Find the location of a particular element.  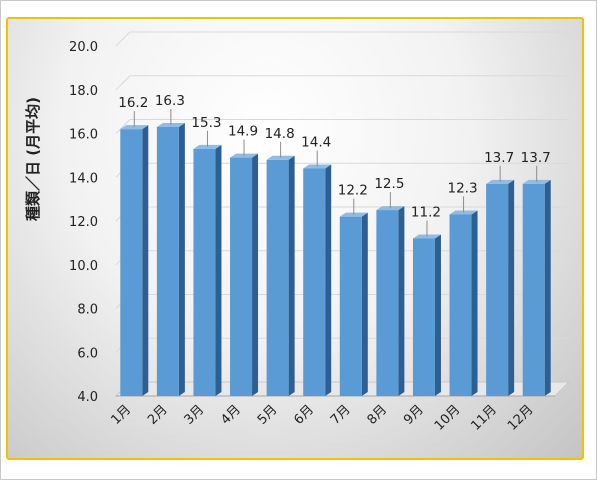

x-tick-label: 5月 is located at coordinates (268, 415).